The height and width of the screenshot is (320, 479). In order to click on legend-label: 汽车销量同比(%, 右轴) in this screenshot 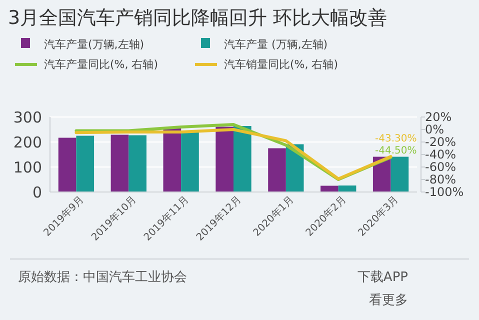, I will do `click(281, 64)`.